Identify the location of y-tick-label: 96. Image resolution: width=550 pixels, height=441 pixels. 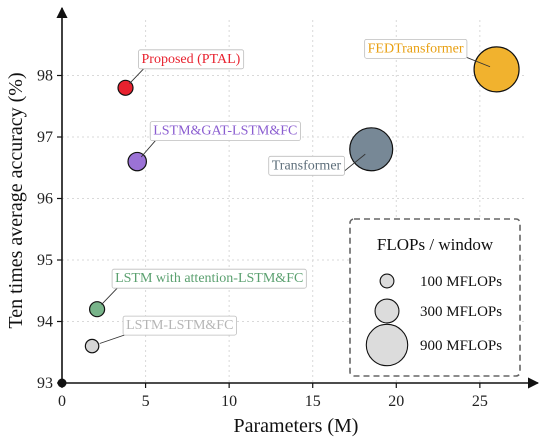
(45, 199).